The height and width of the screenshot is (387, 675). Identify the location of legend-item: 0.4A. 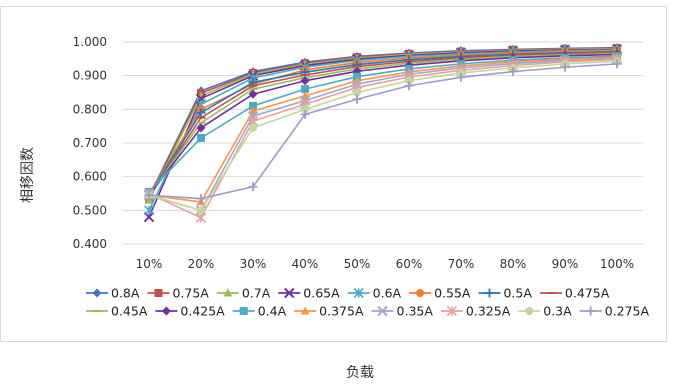
(259, 311).